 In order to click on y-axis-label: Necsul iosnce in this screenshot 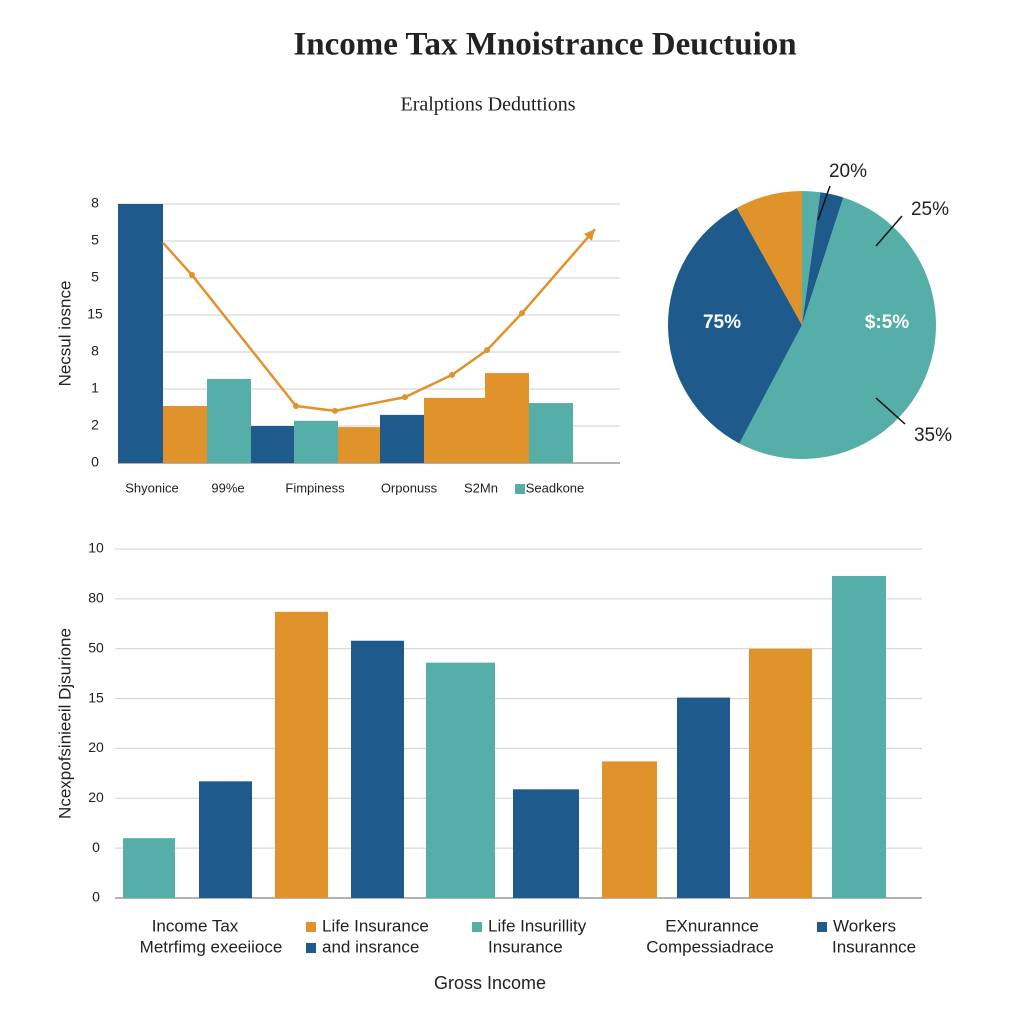, I will do `click(64, 334)`.